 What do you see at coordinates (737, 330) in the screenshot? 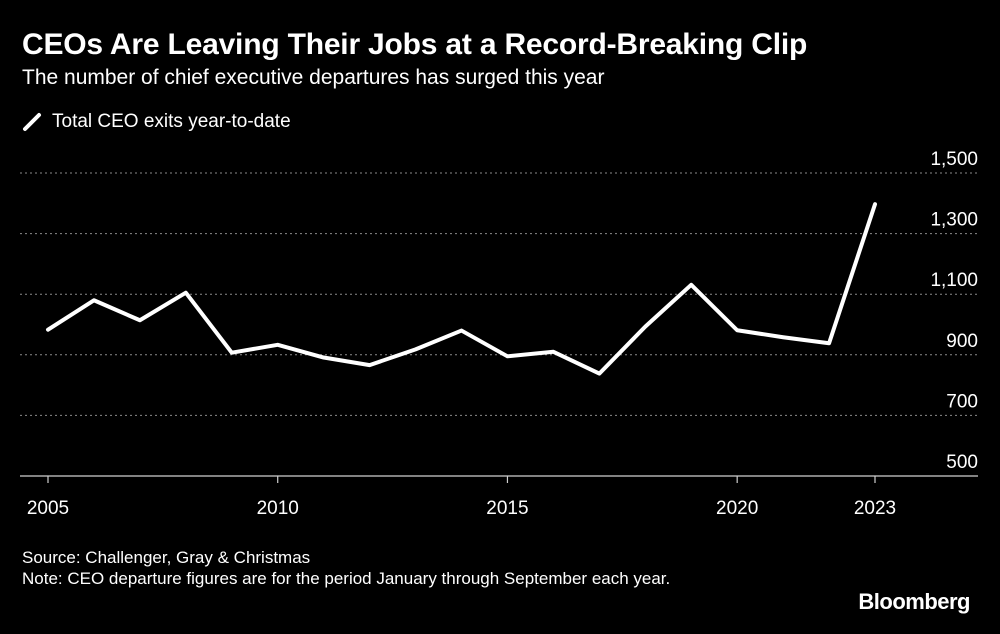
I see `data-point-2020` at bounding box center [737, 330].